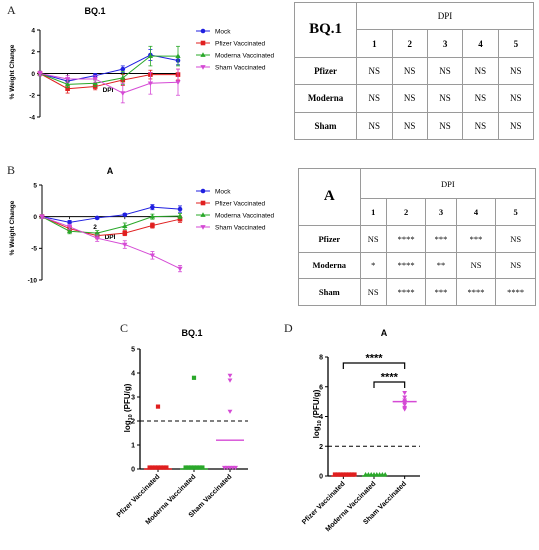  Describe the element at coordinates (329, 292) in the screenshot. I see `row-label: Sham` at that location.